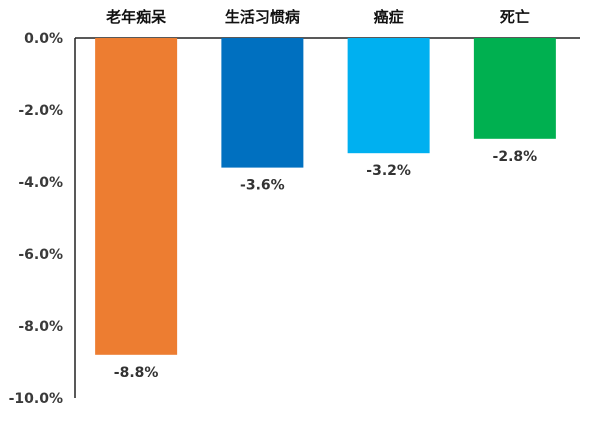  I want to click on y-tick-label: -4.0%, so click(40, 183).